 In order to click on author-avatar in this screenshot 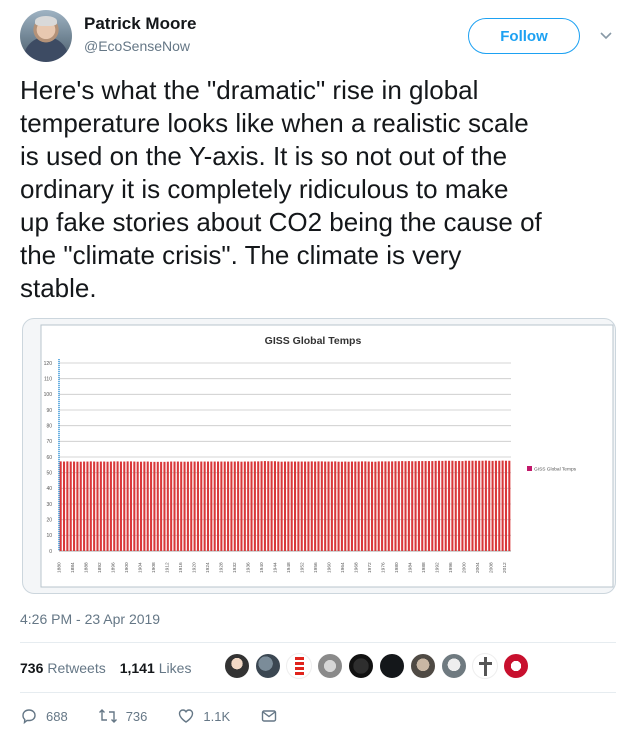, I will do `click(46, 36)`.